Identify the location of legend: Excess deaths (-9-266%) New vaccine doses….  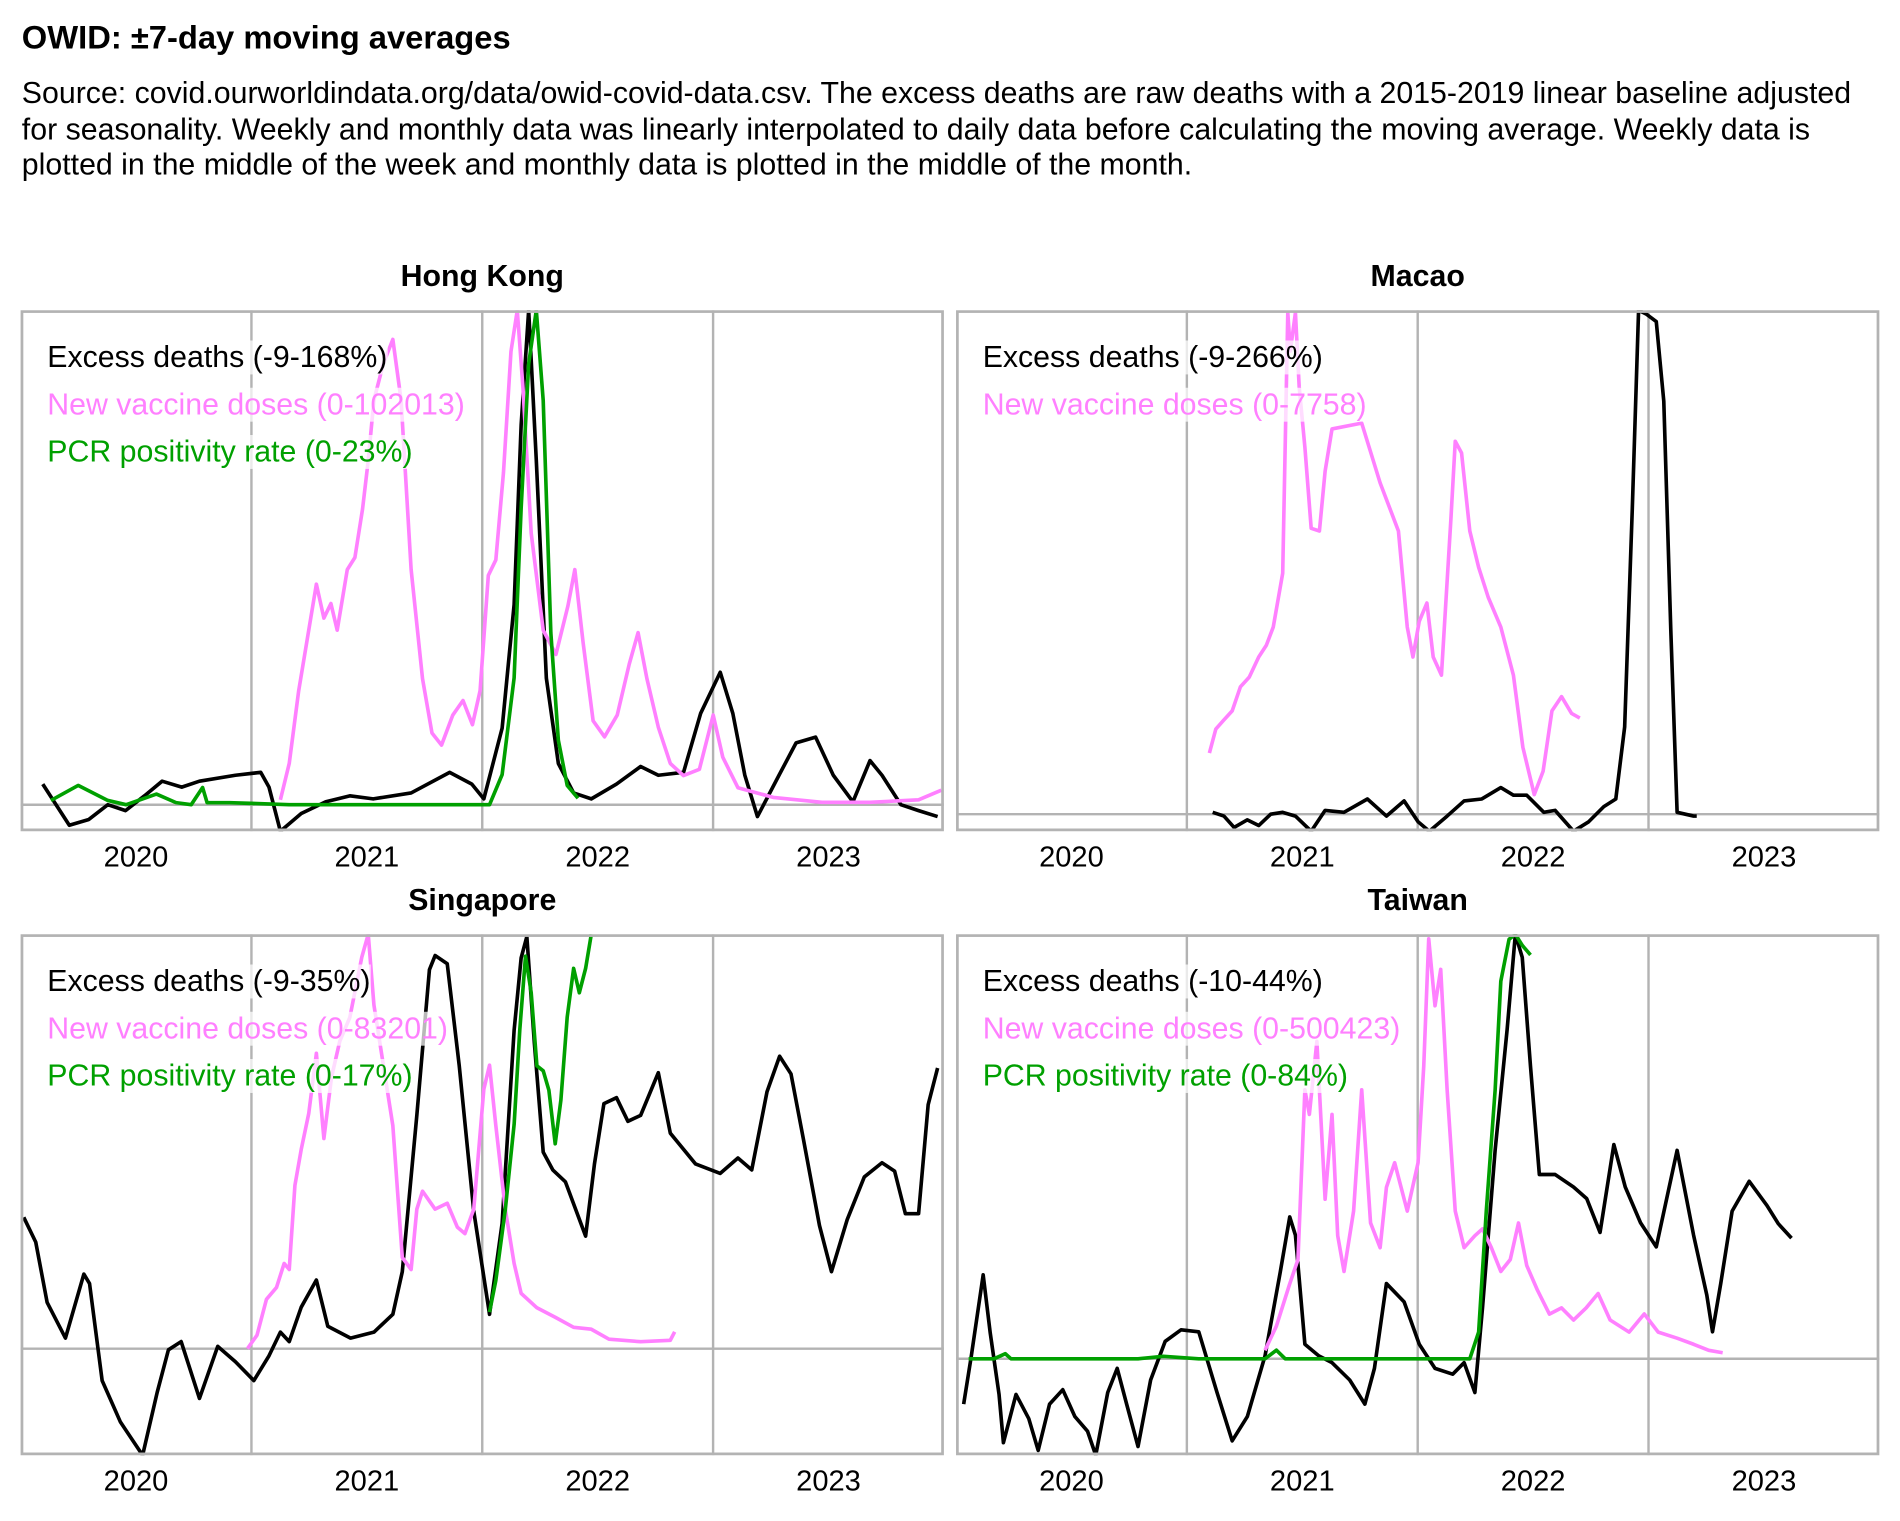
(1174, 381).